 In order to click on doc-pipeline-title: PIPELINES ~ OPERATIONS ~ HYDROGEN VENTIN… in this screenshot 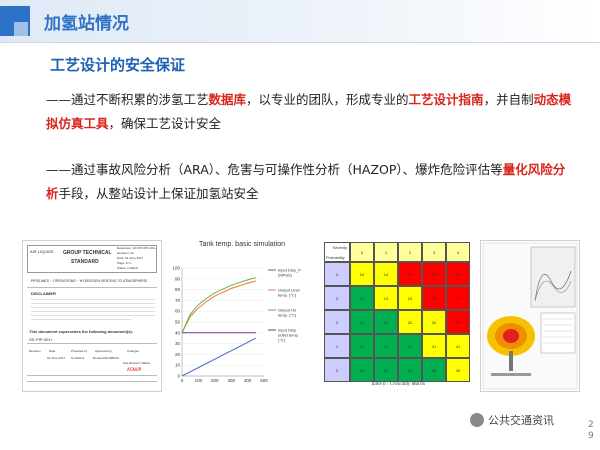, I will do `click(89, 281)`.